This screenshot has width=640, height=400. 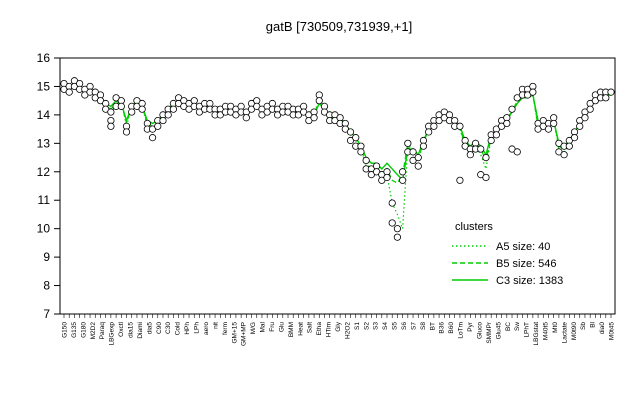 I want to click on y-tick-label: 13, so click(x=44, y=143).